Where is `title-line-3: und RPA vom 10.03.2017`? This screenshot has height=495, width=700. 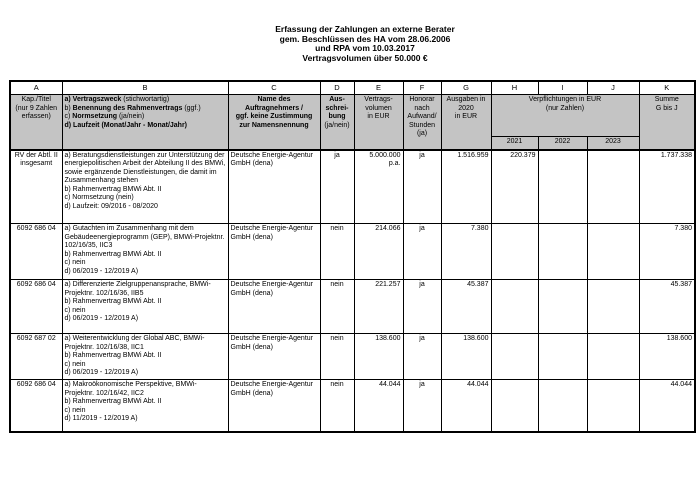
title-line-3: und RPA vom 10.03.2017 is located at coordinates (365, 48).